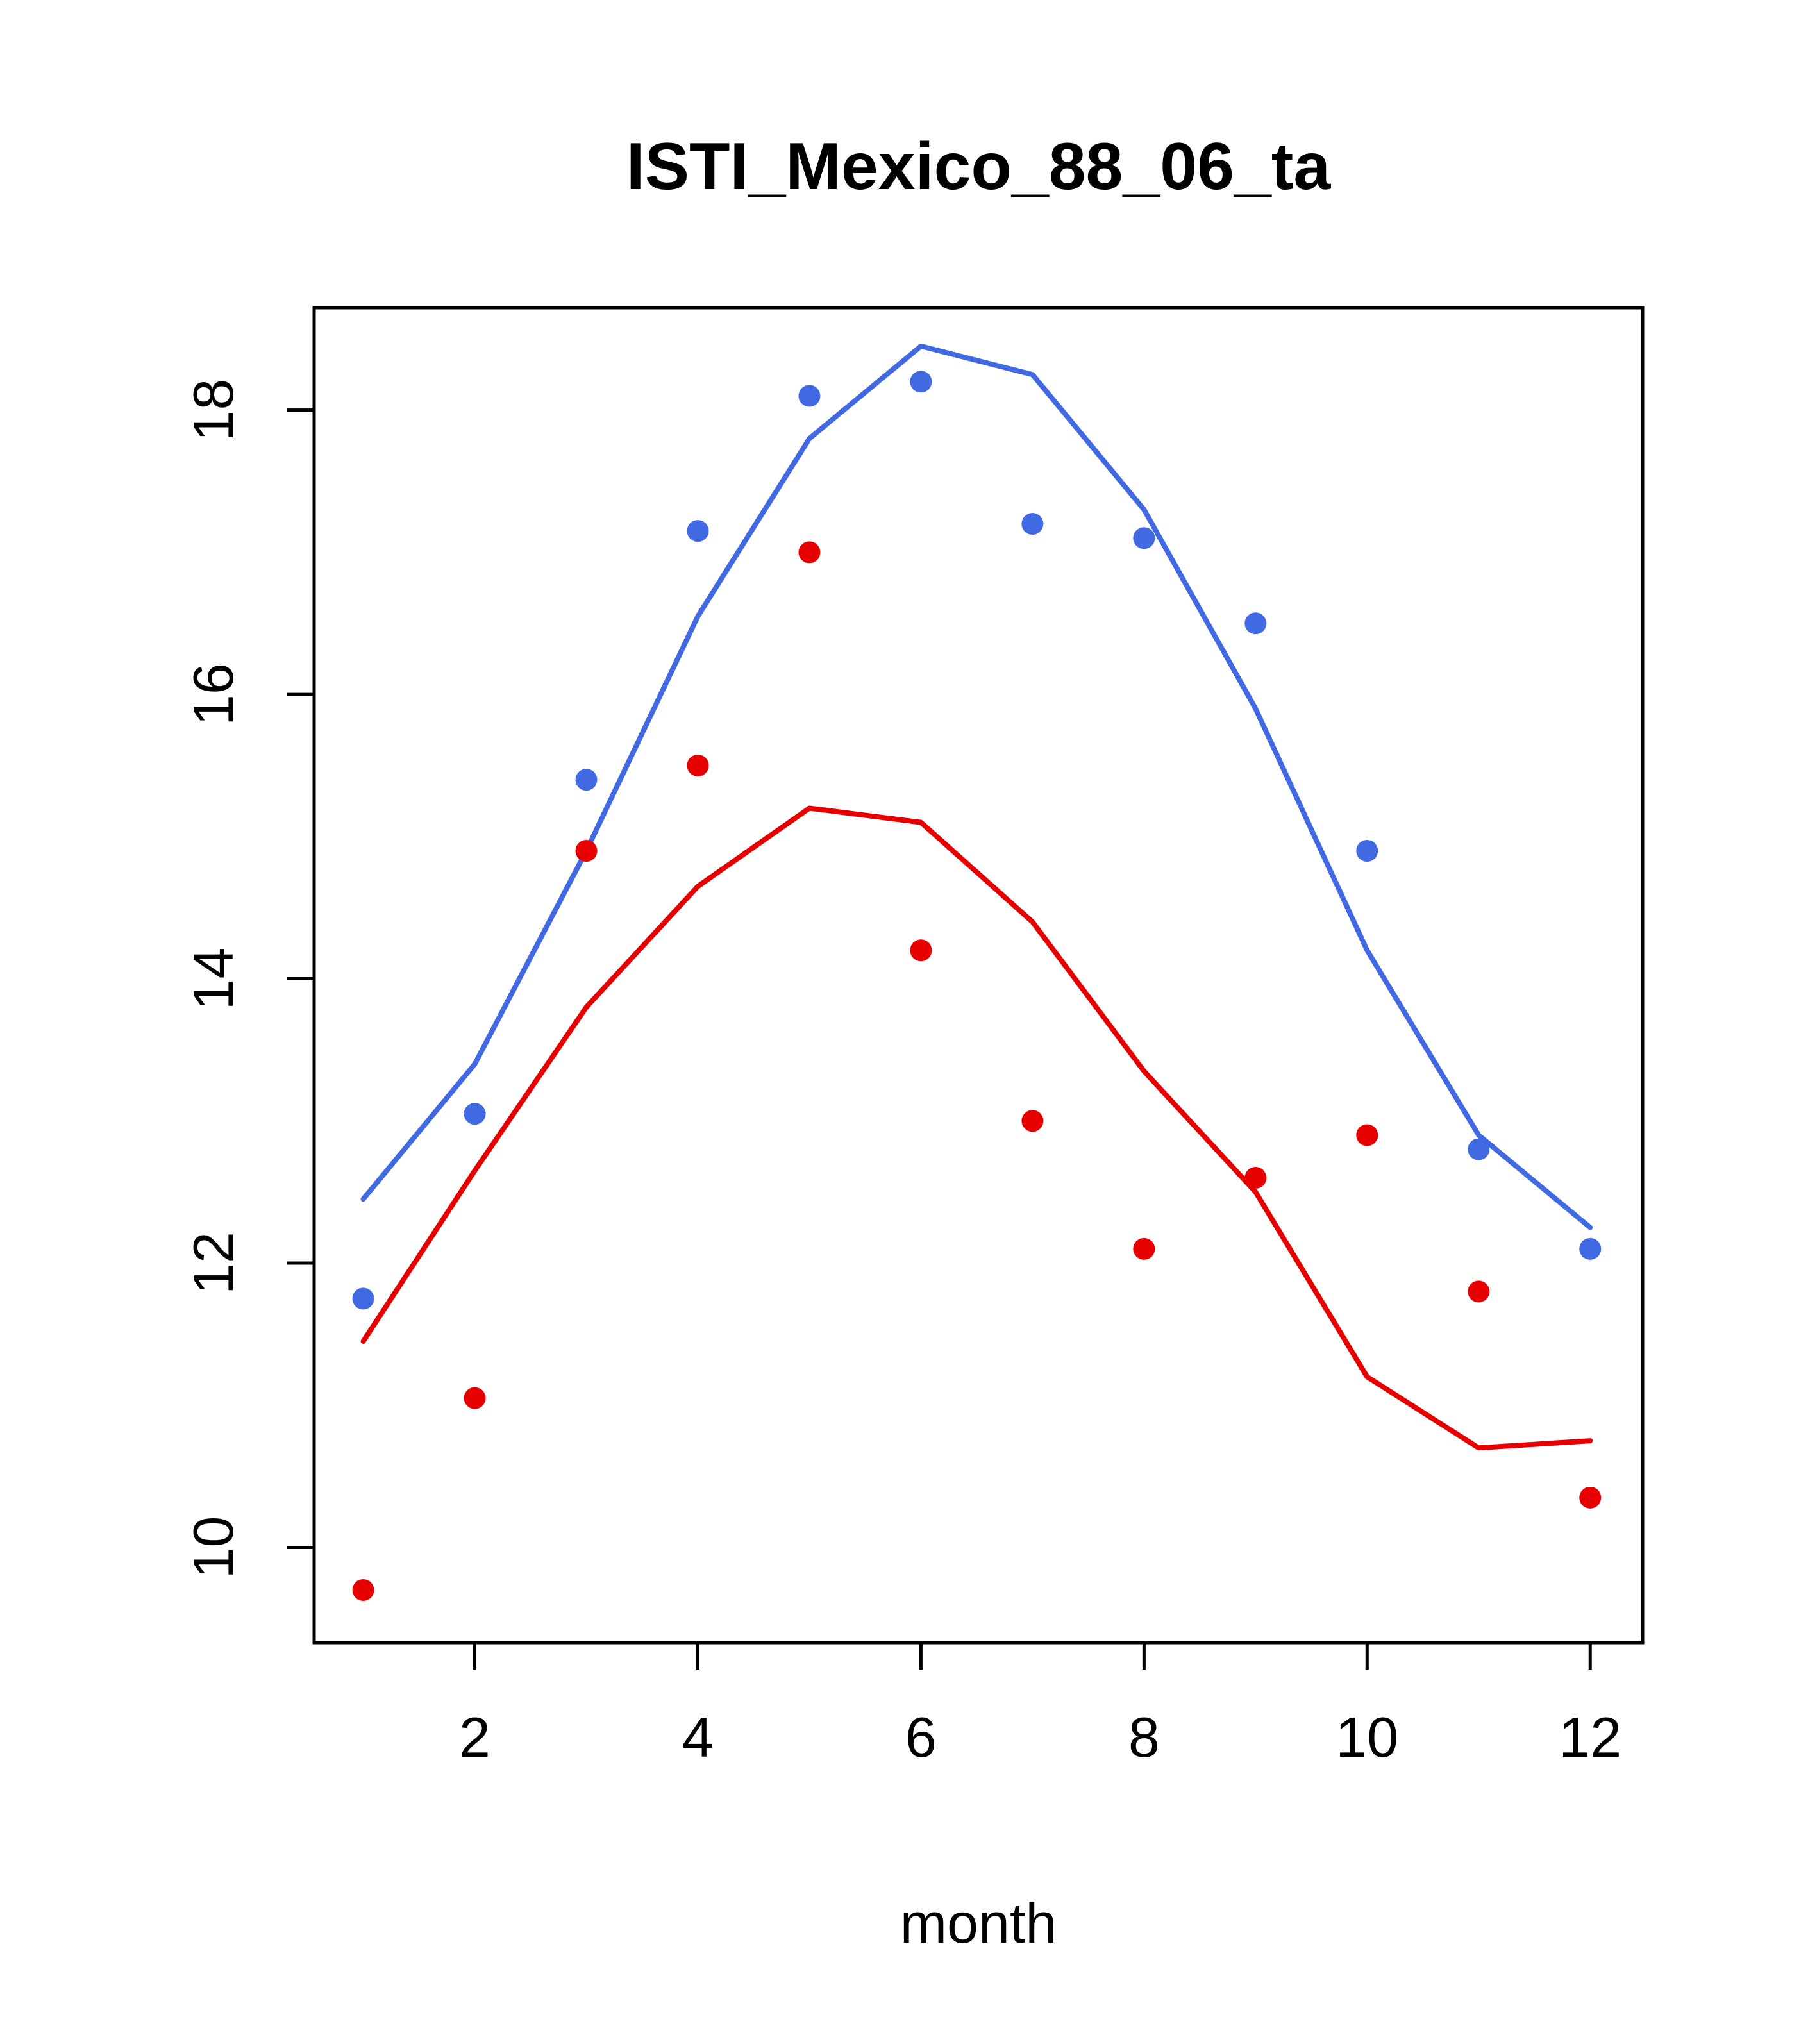 Image resolution: width=1817 pixels, height=2044 pixels. Describe the element at coordinates (213, 410) in the screenshot. I see `y-tick-label: 18` at that location.